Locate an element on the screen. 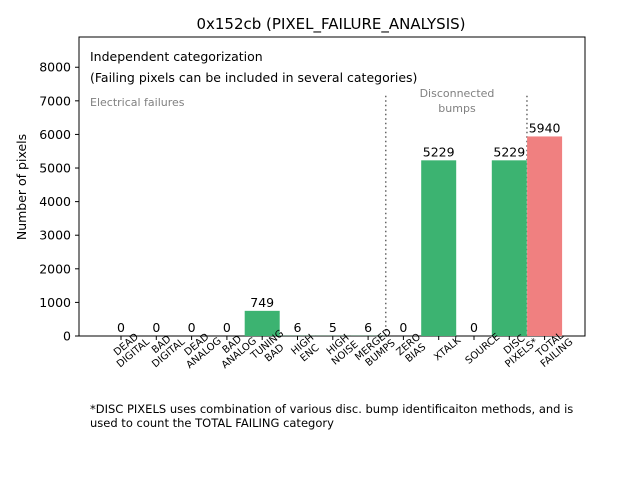 The height and width of the screenshot is (480, 640). x-tick-label: SOURCE is located at coordinates (483, 349).